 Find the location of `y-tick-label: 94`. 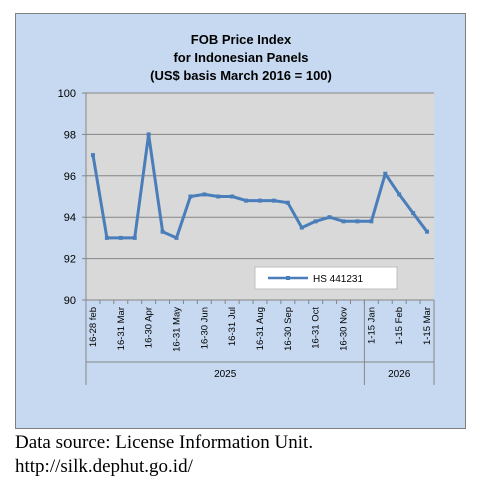

y-tick-label: 94 is located at coordinates (70, 218).